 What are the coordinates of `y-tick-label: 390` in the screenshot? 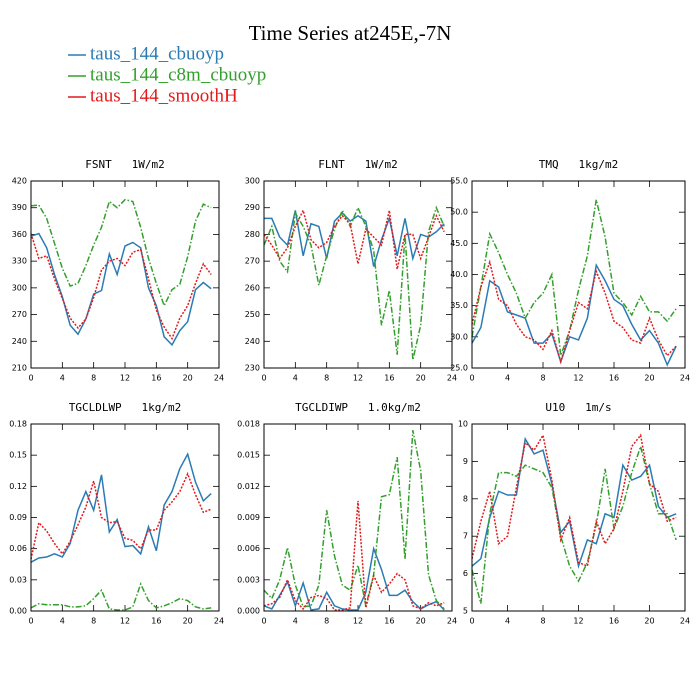 It's located at (19, 207).